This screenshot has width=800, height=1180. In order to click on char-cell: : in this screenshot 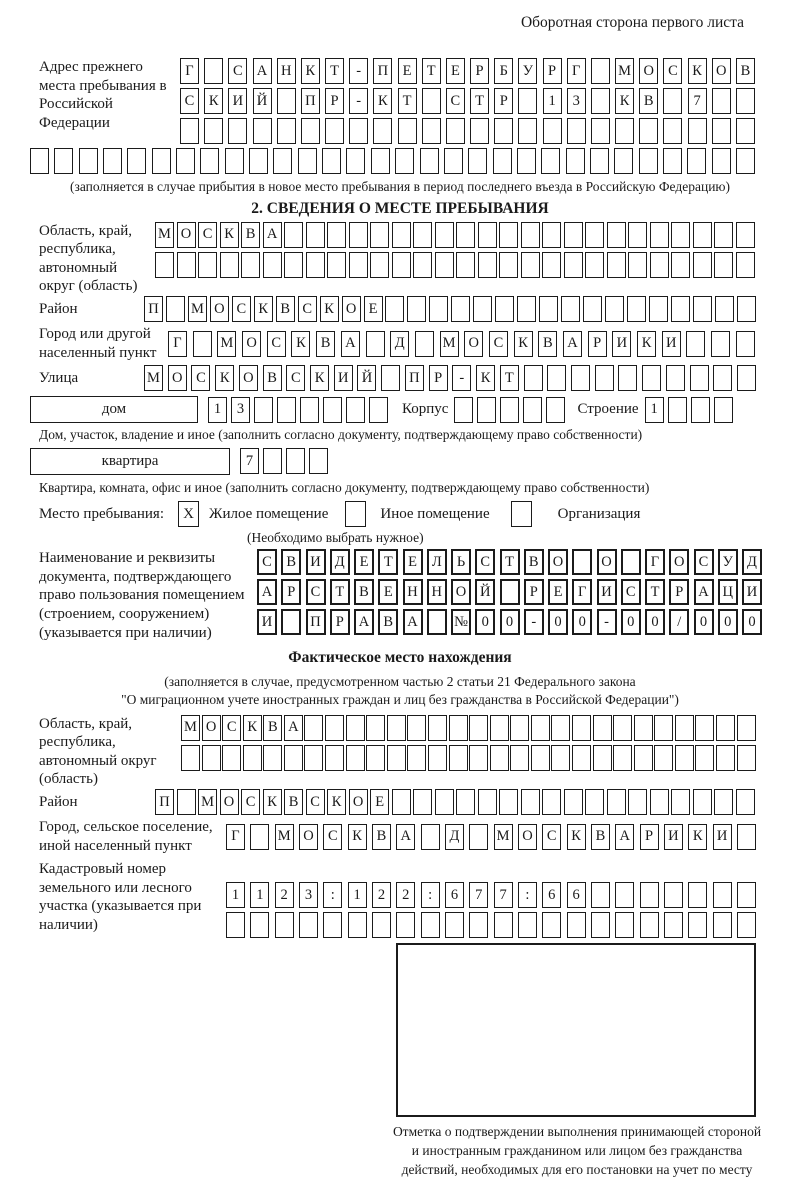, I will do `click(333, 895)`.